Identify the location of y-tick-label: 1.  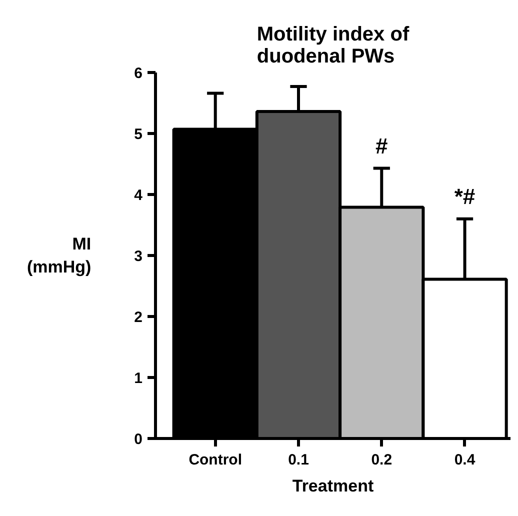
(138, 378).